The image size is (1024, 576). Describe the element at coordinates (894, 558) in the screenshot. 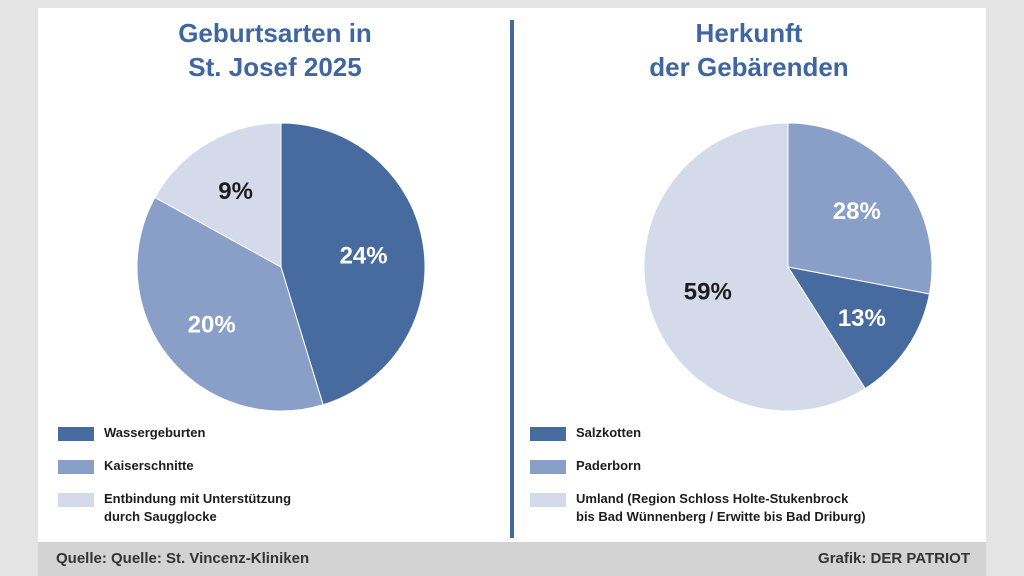

I see `graphic-credit: Grafik: DER PATRIOT` at that location.